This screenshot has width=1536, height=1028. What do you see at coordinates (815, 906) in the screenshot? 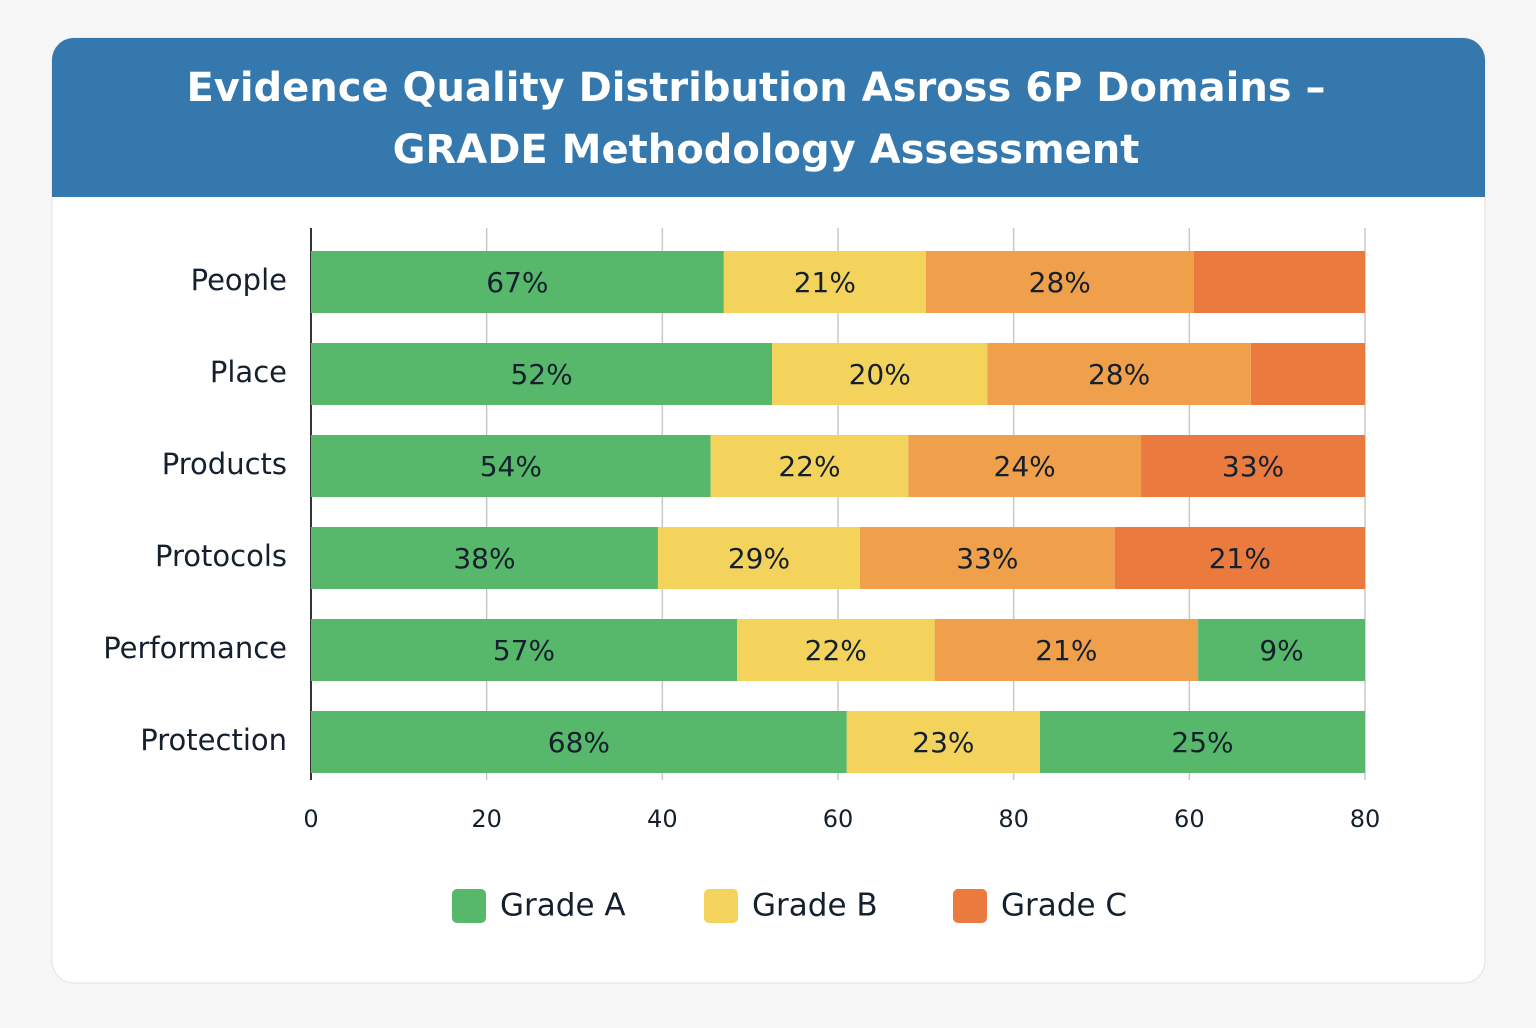
I see `legend-label: Grade B` at bounding box center [815, 906].